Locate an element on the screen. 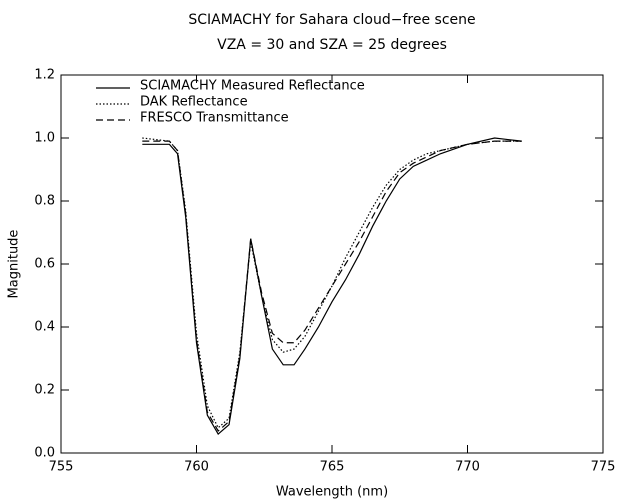 Image resolution: width=623 pixels, height=501 pixels. y-tick-label: 1.0 is located at coordinates (44, 138).